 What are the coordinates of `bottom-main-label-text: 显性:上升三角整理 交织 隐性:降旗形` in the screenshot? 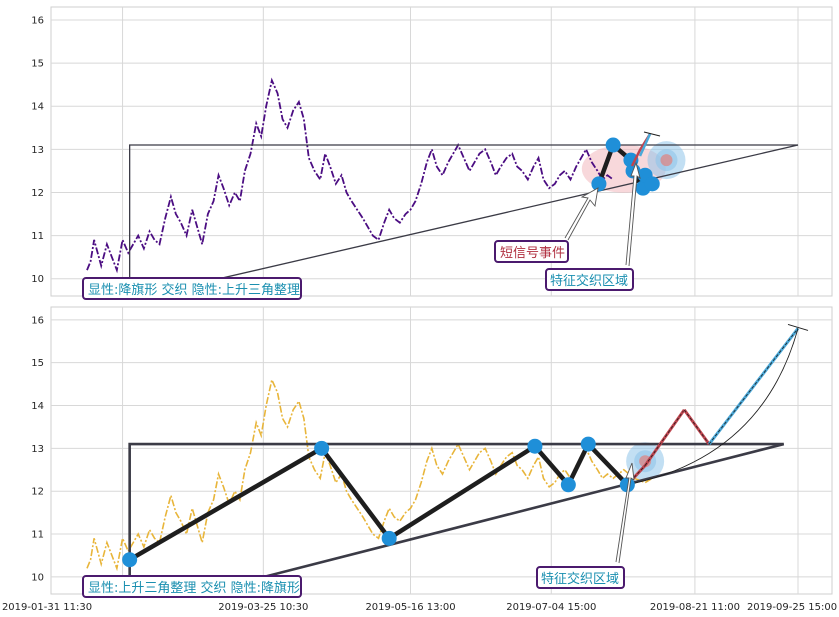 It's located at (194, 588).